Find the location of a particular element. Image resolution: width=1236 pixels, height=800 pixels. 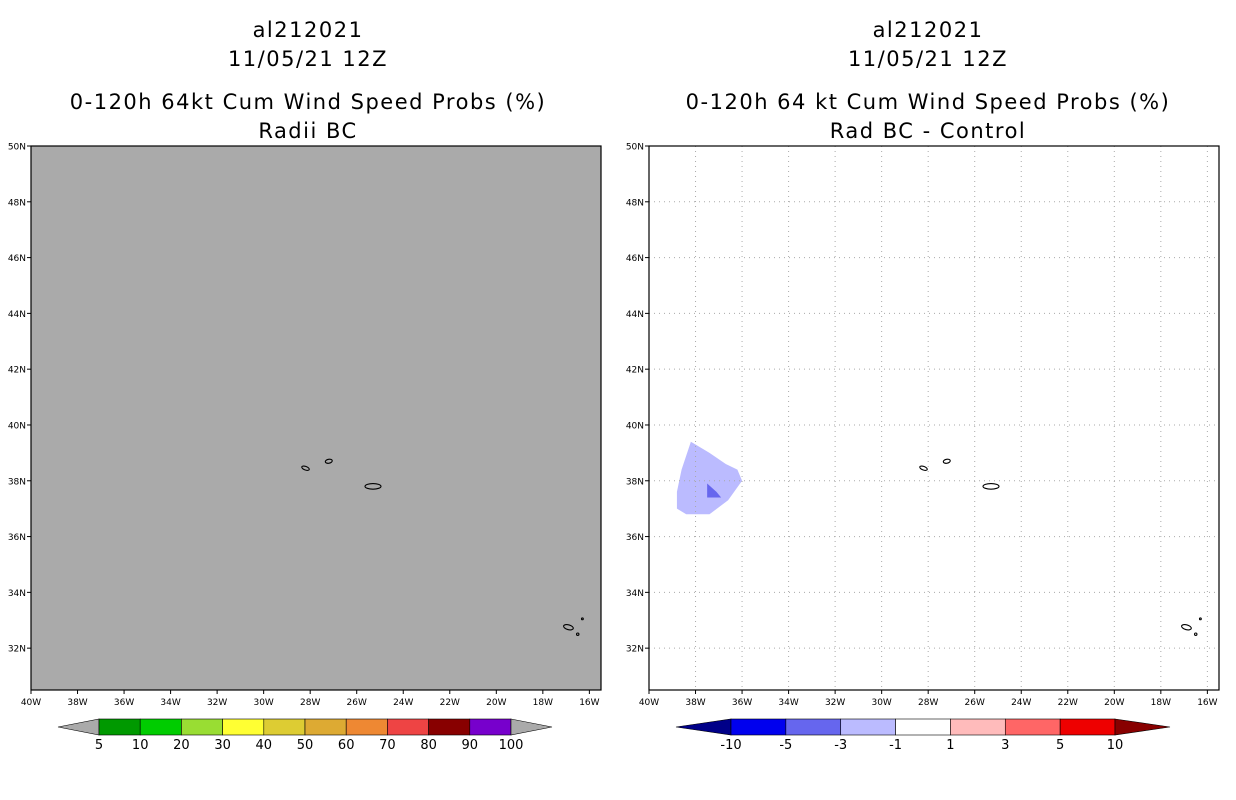

left-lat-label: 32N is located at coordinates (17, 650).